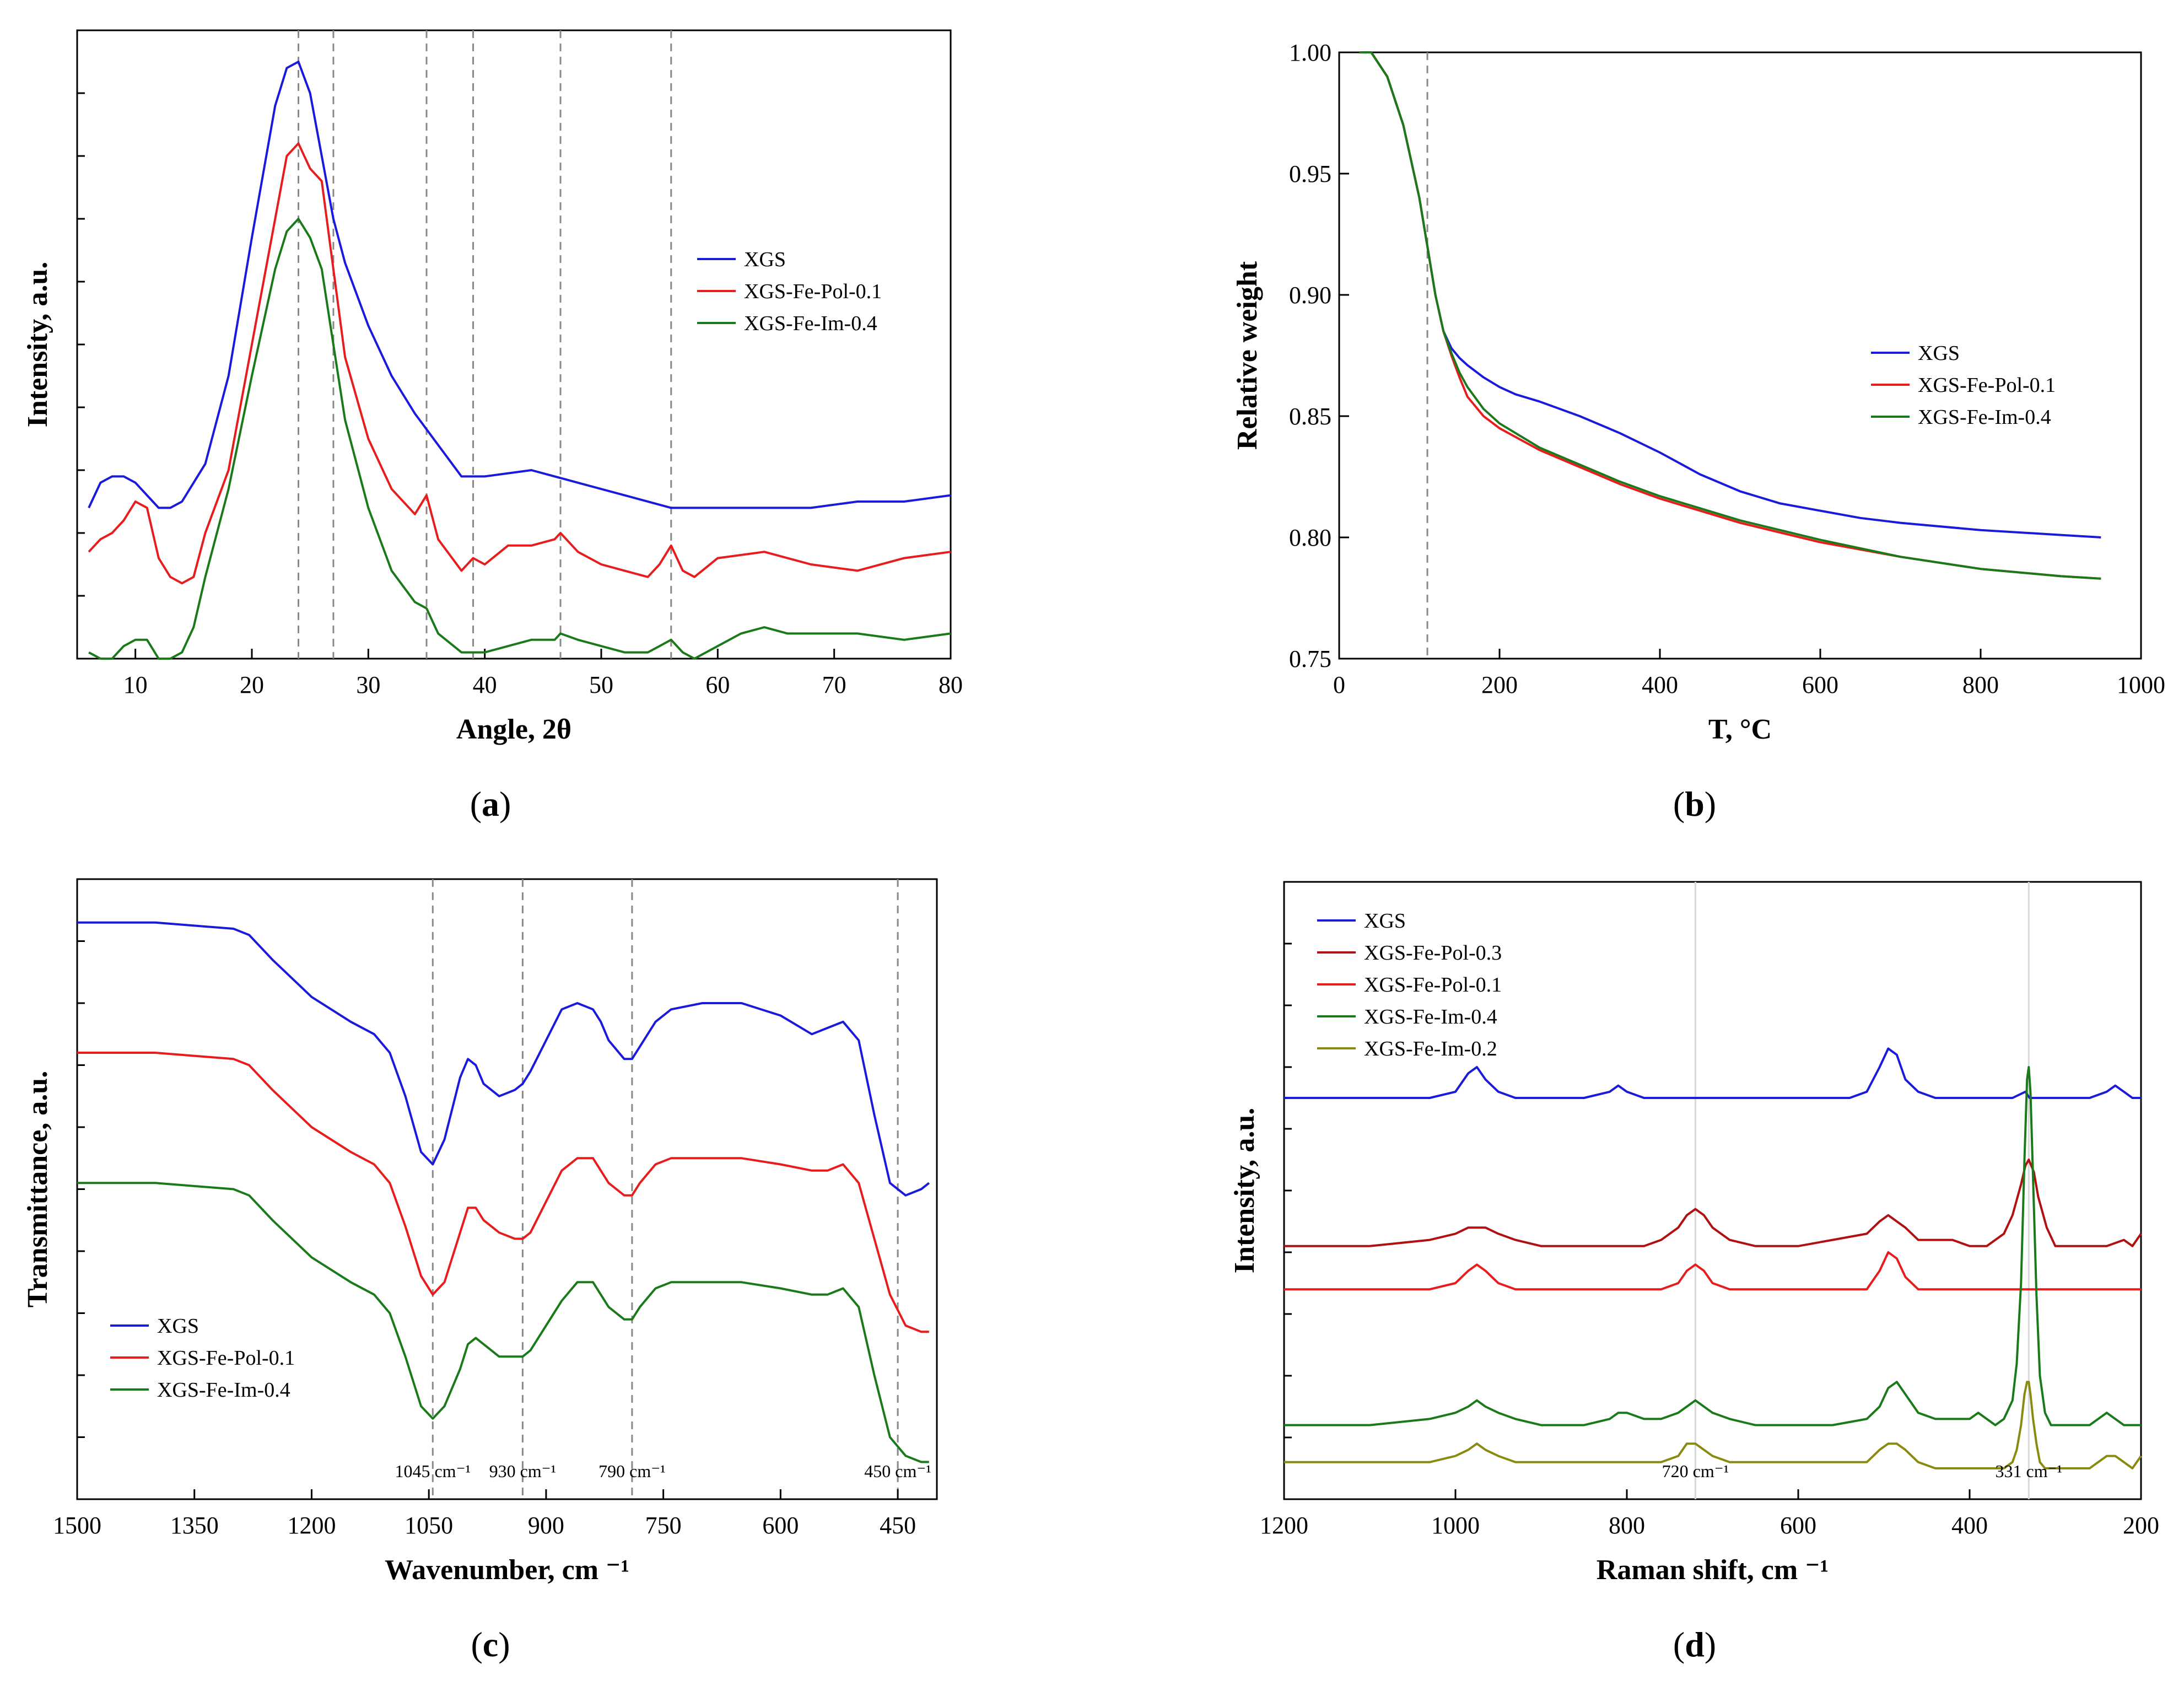 This screenshot has height=1691, width=2184. Describe the element at coordinates (897, 1471) in the screenshot. I see `peak-annotation: 450 cm⁻¹` at that location.